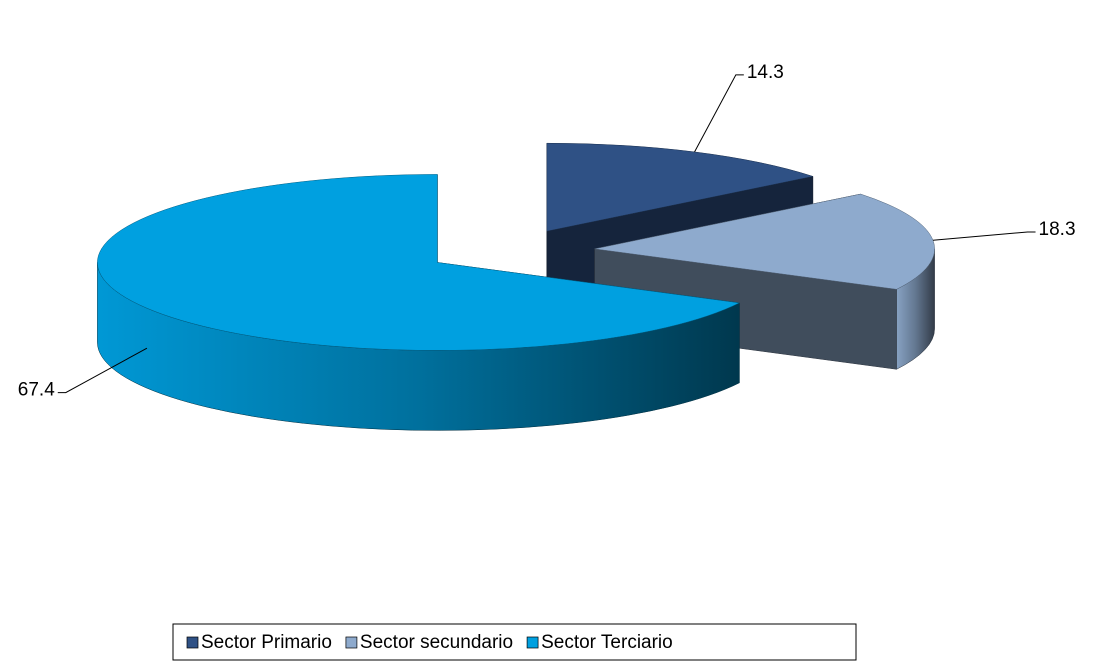 This screenshot has height=661, width=1094. I want to click on slice-top, so click(680, 187).